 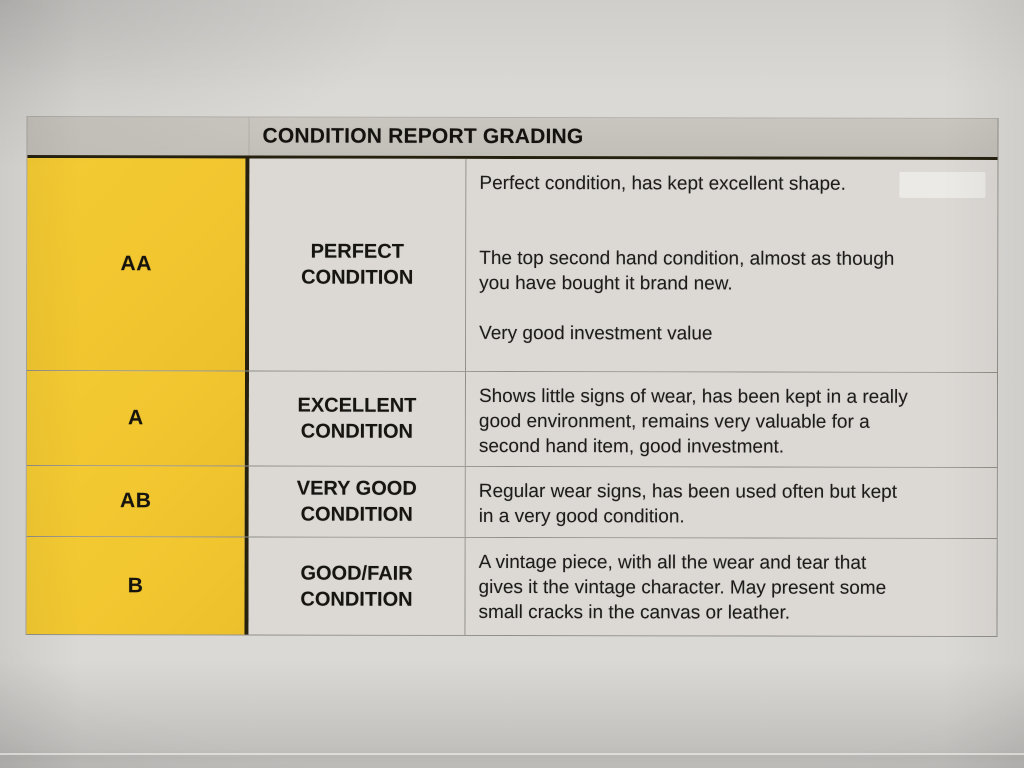 I want to click on condition-label: GOOD/FAIR CONDITION, so click(x=356, y=586).